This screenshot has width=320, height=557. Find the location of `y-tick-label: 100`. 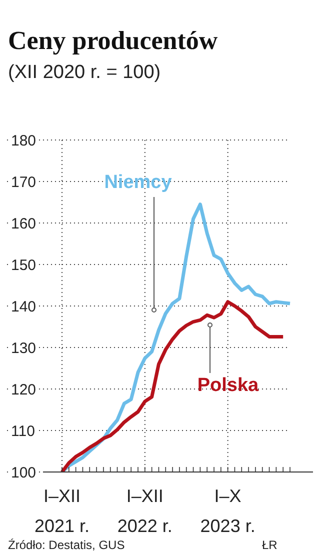

y-tick-label: 100 is located at coordinates (23, 473).